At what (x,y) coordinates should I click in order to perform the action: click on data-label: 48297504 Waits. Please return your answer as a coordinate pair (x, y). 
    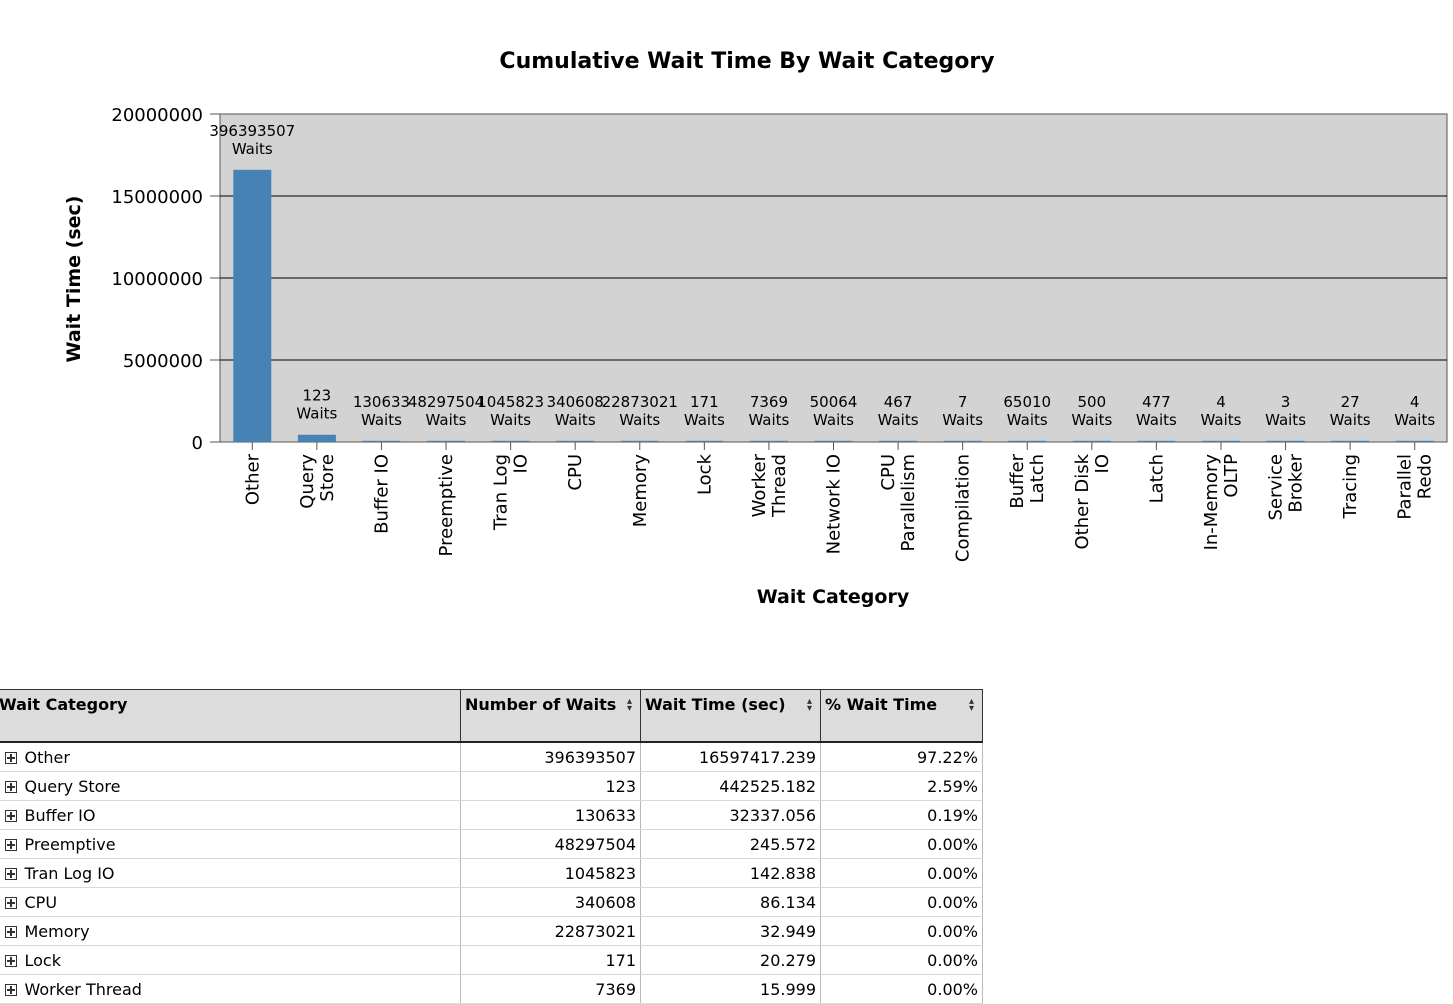
    Looking at the image, I should click on (446, 411).